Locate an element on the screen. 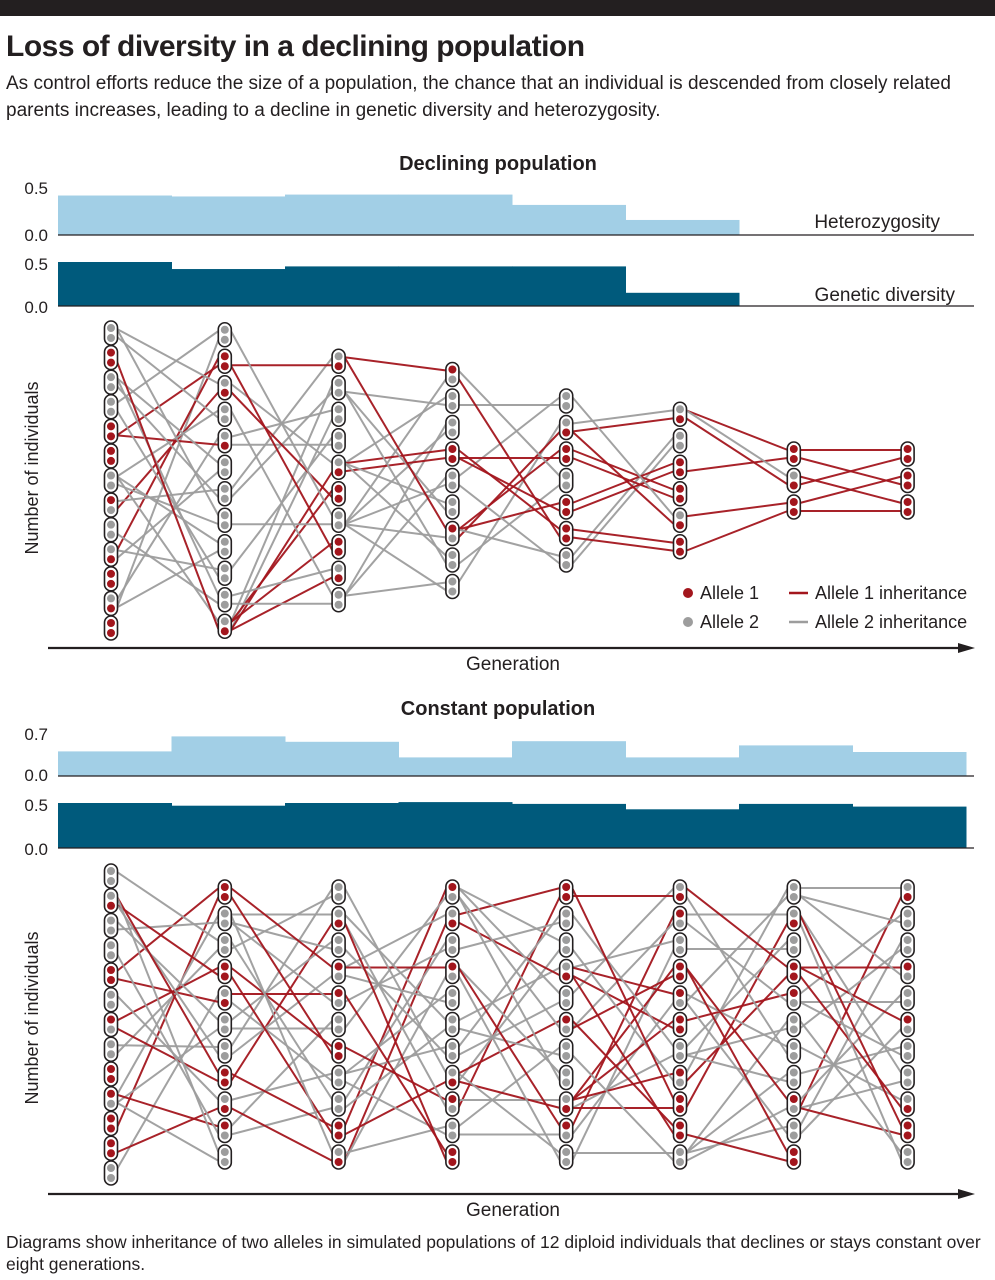 The height and width of the screenshot is (1280, 995). top-rule is located at coordinates (497, 8).